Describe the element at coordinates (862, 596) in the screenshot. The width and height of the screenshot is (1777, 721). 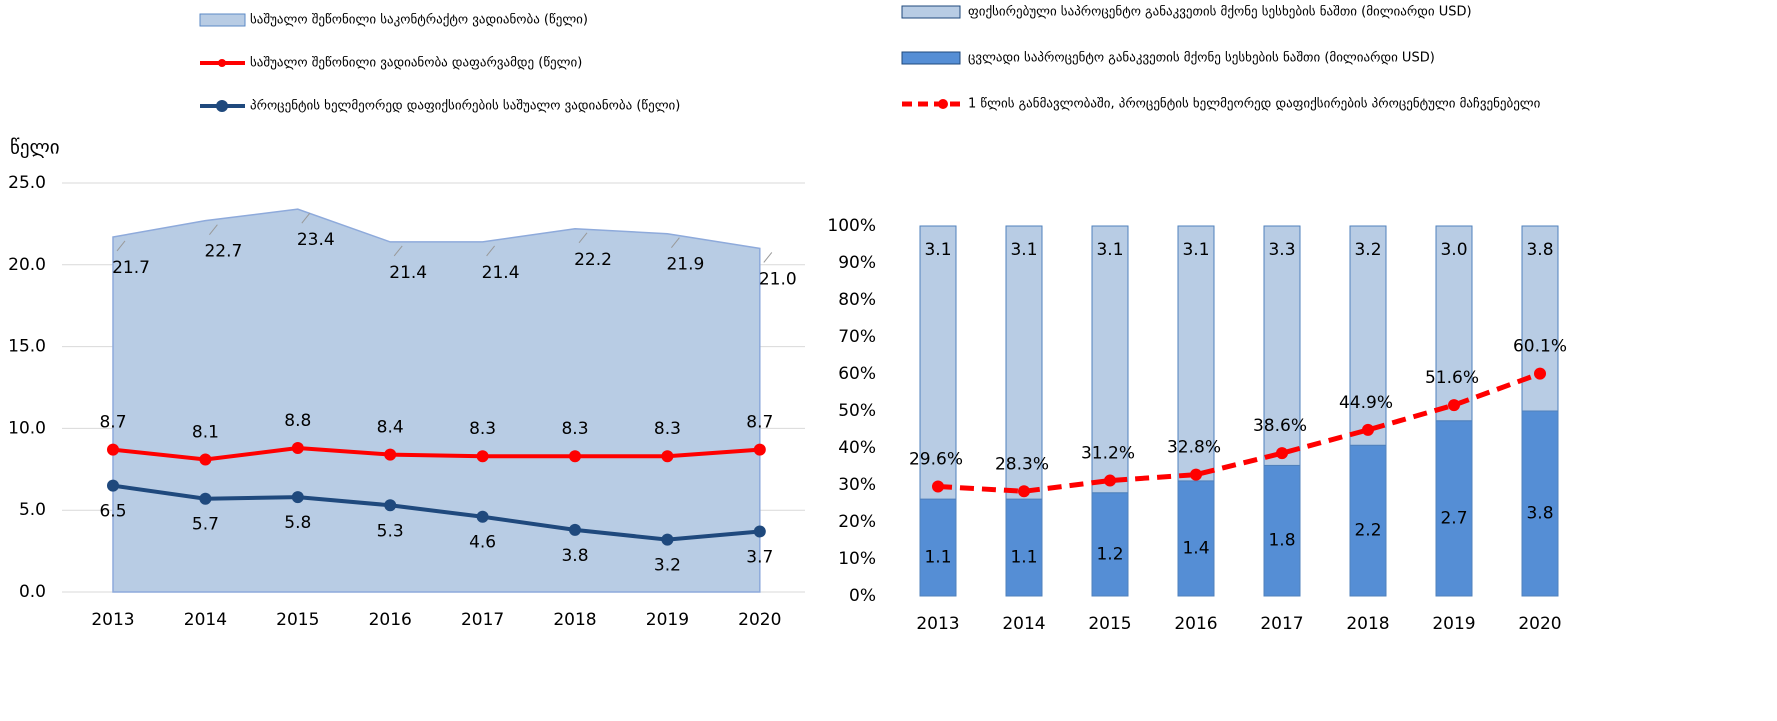
I see `y-tick-label: 0%` at that location.